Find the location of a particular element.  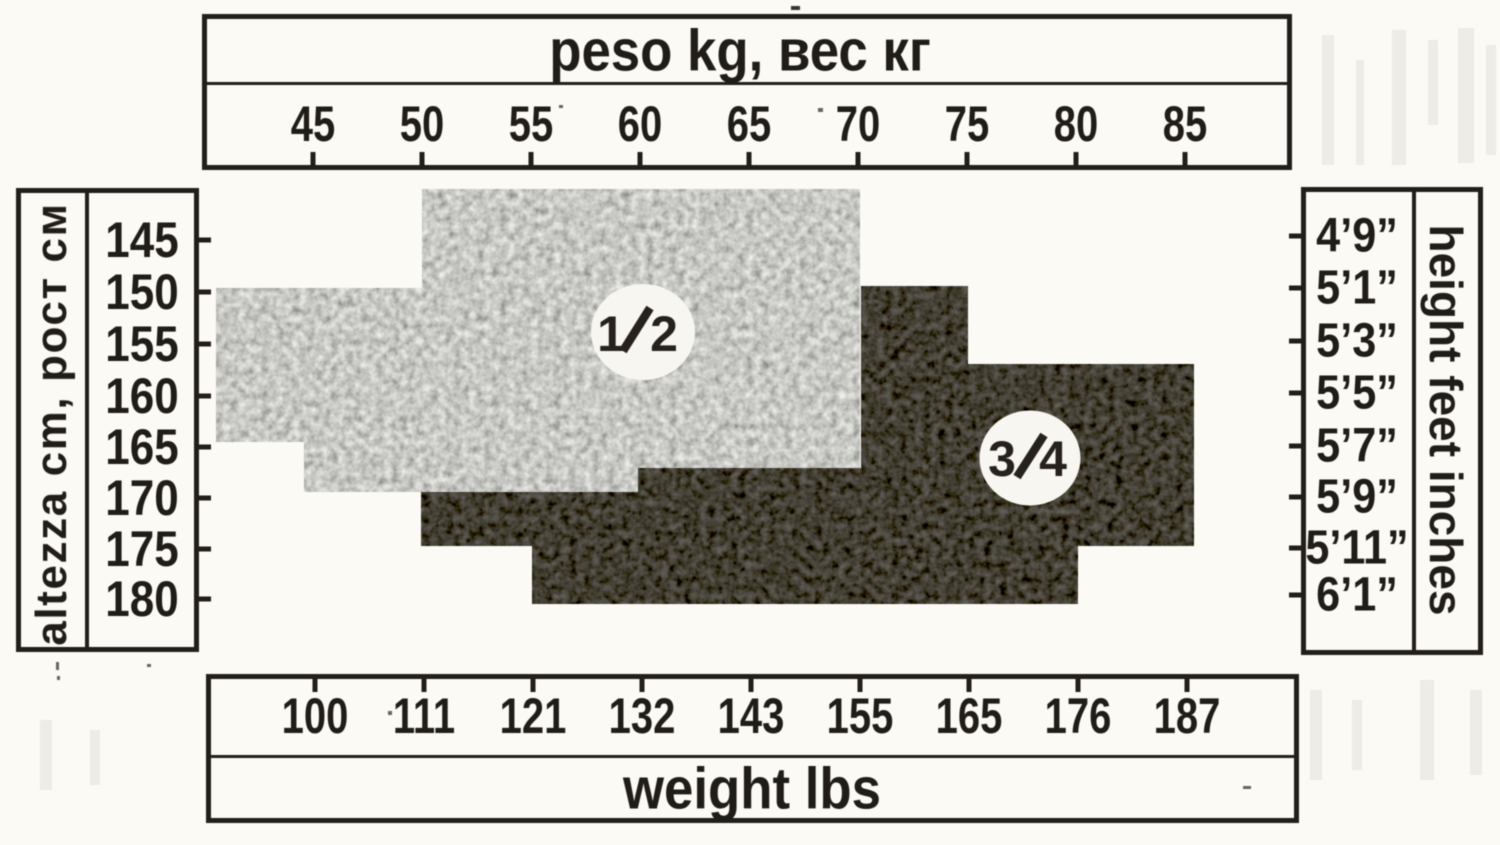

svg-text: 3 is located at coordinates (1002, 459).